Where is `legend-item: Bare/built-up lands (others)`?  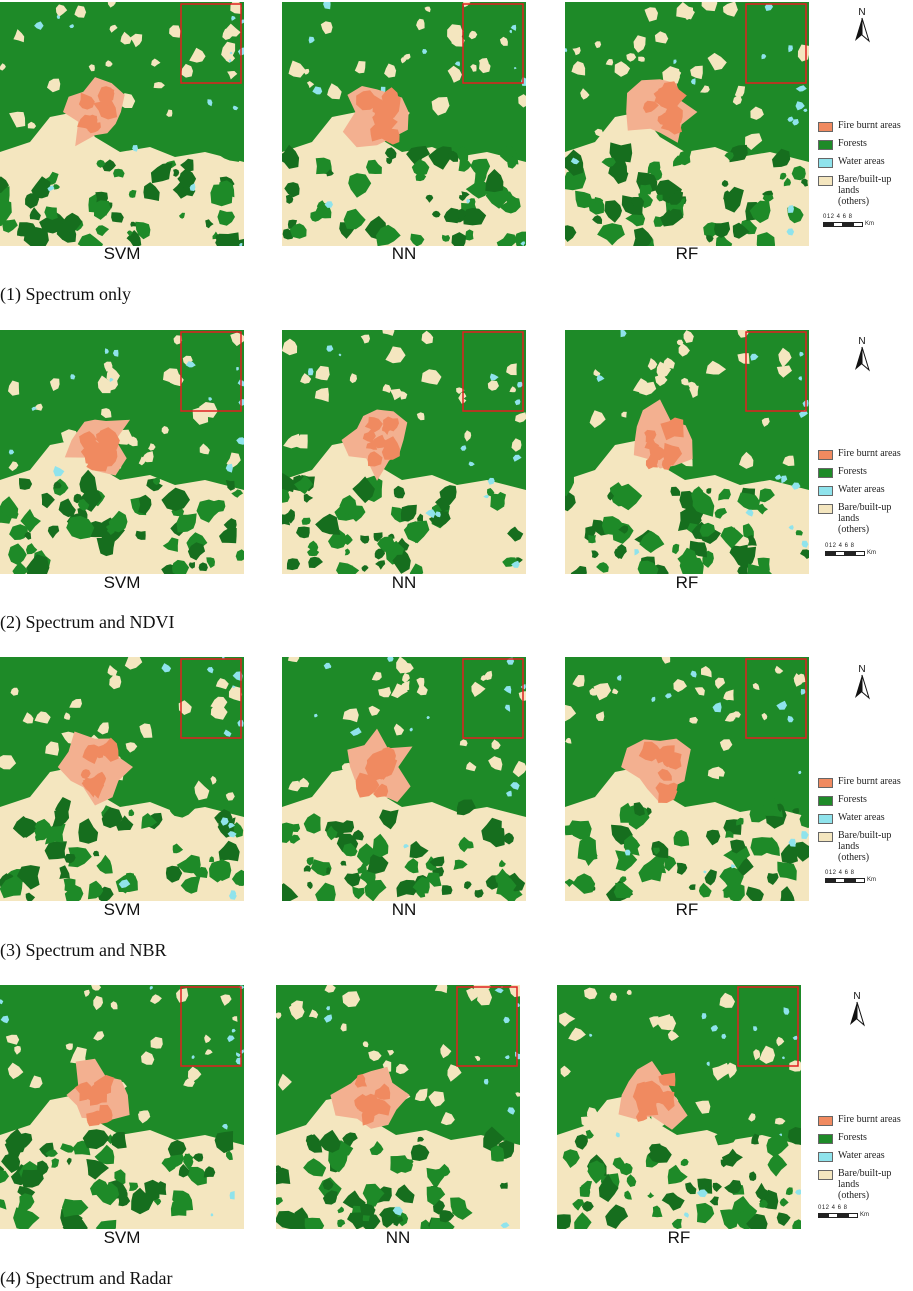
legend-item: Bare/built-up lands (others) is located at coordinates (865, 846).